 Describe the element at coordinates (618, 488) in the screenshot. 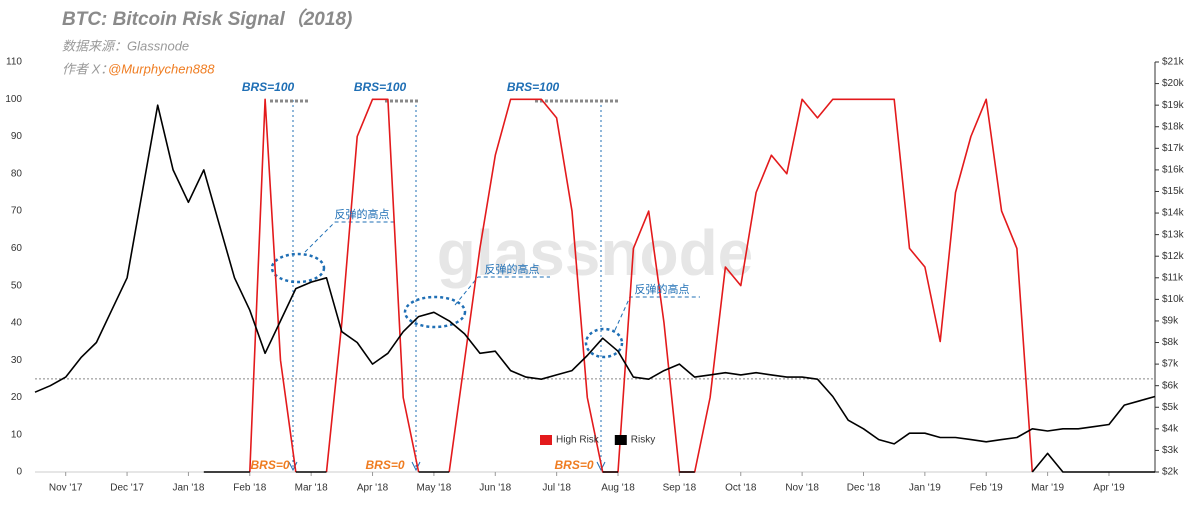

I see `x-tick-label: Aug '18` at that location.